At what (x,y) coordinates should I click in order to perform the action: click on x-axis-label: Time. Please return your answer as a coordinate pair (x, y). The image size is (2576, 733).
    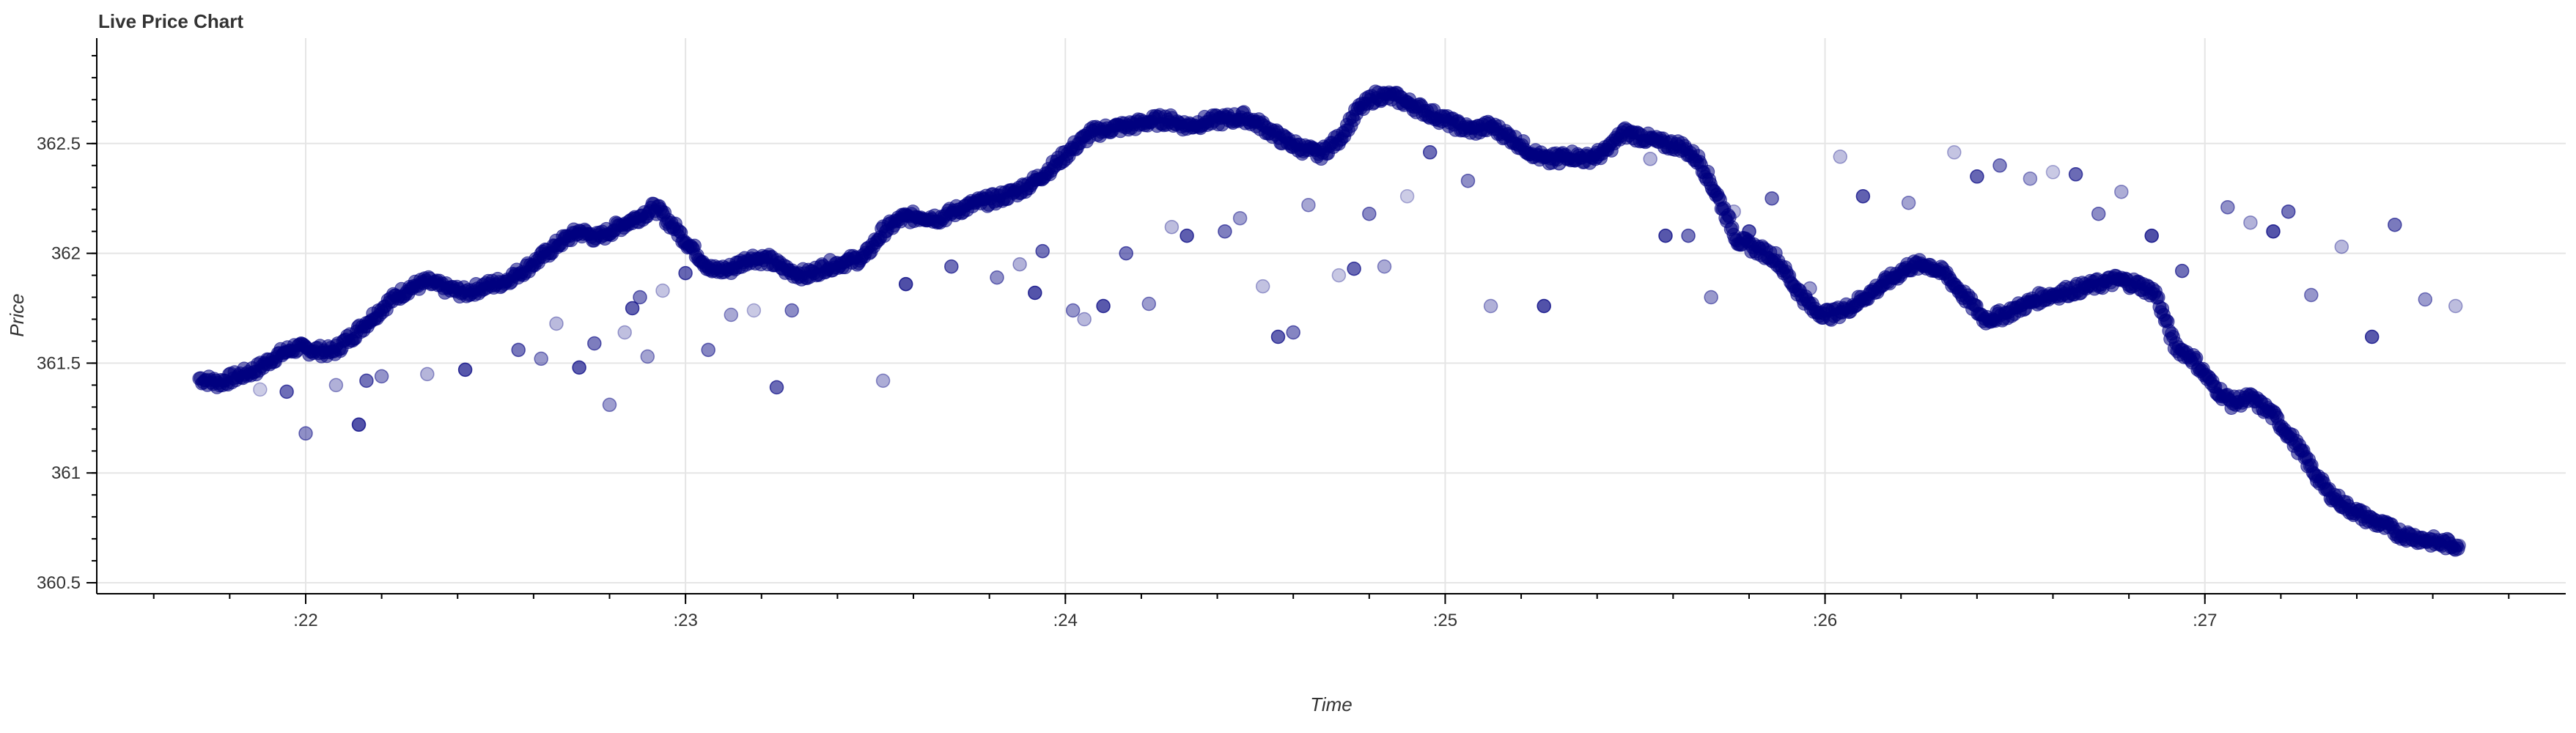
    Looking at the image, I should click on (1331, 704).